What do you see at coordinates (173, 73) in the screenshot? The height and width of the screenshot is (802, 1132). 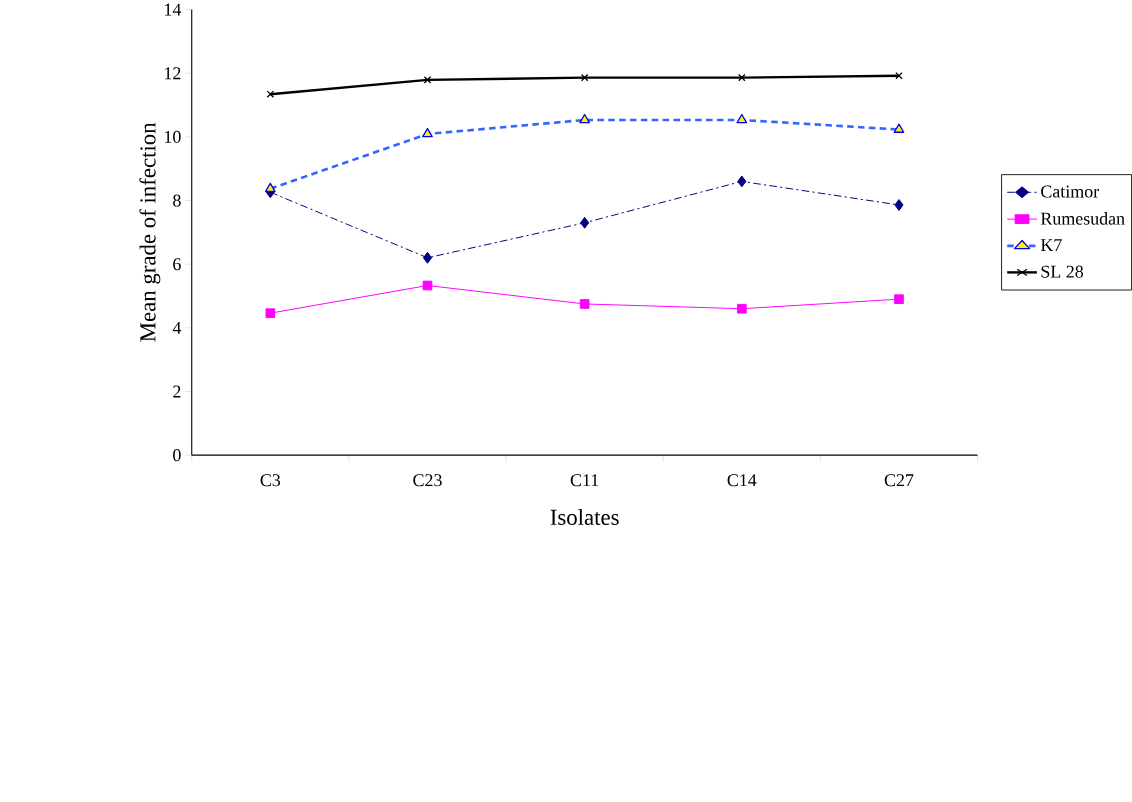 I see `y-tick-label: 12` at bounding box center [173, 73].